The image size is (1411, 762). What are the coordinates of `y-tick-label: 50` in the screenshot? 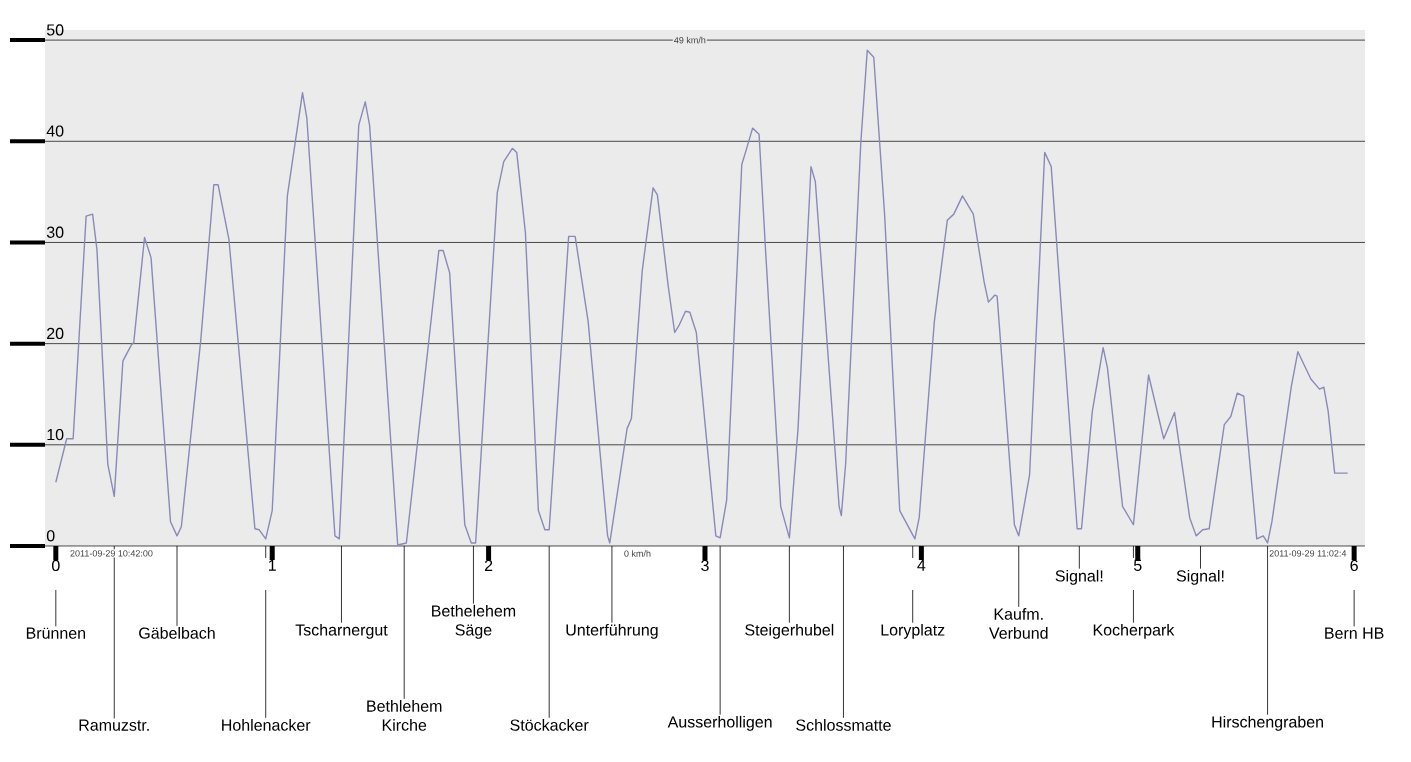 It's located at (55, 30).